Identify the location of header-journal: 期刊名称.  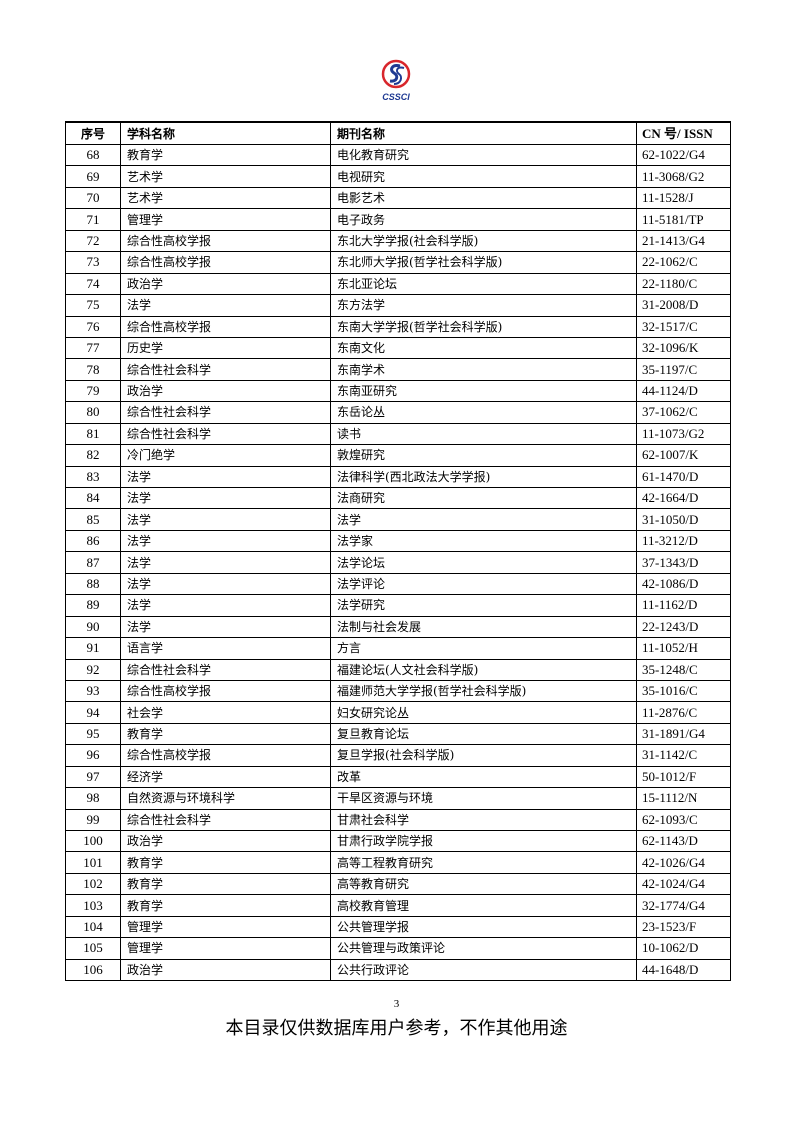
(483, 133).